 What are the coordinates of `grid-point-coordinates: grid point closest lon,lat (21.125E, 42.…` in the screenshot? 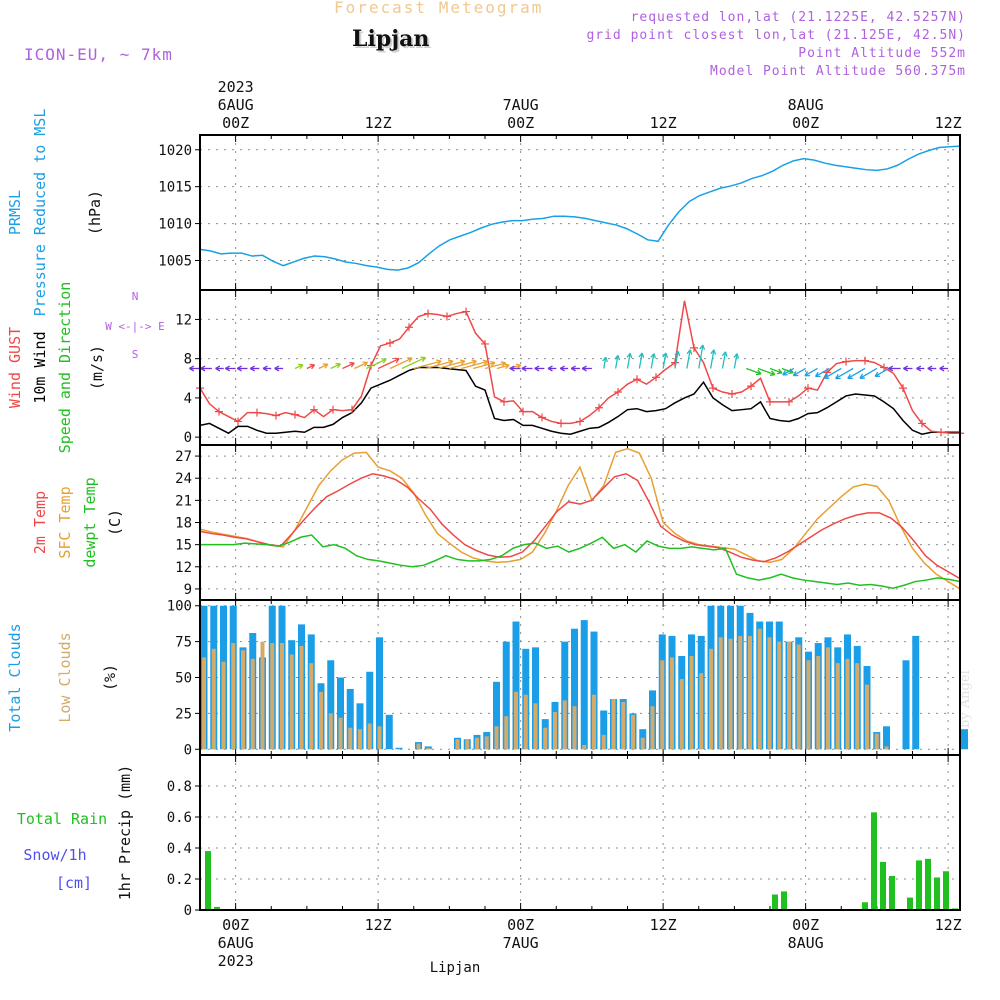 It's located at (776, 35).